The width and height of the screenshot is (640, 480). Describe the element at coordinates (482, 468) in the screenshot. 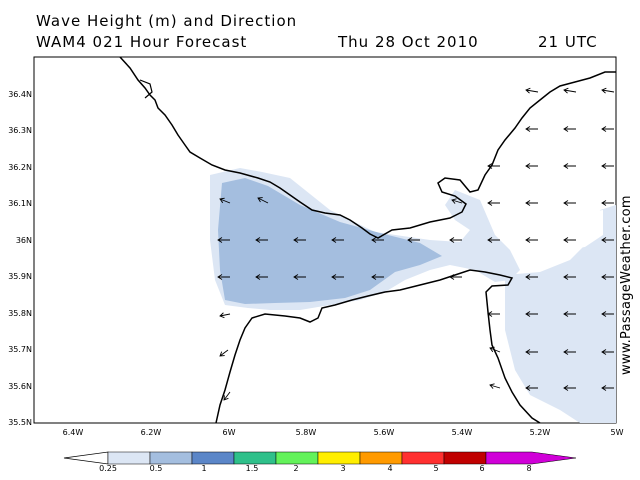

I see `colorbar-label: 6` at that location.